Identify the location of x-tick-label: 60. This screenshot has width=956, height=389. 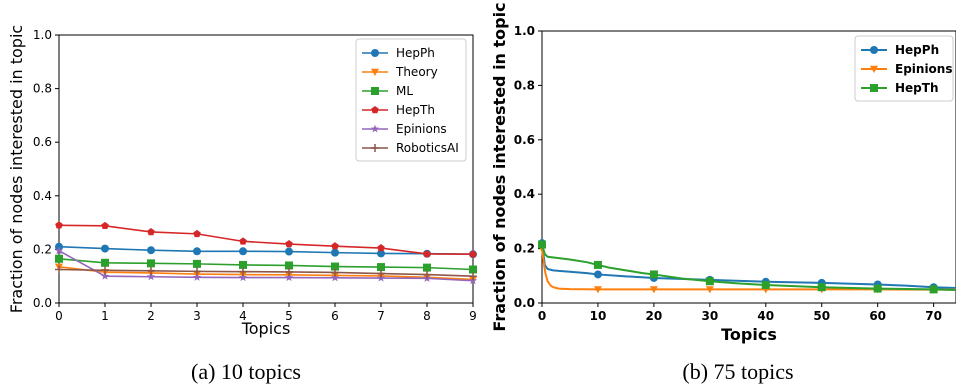
(877, 316).